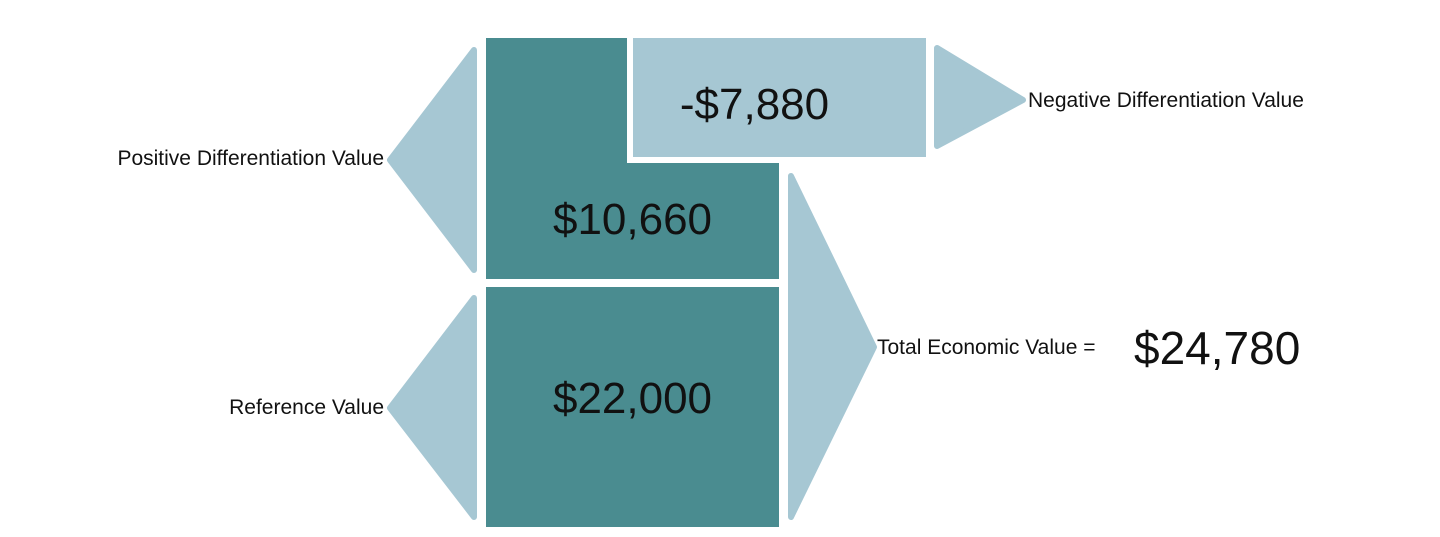 Image resolution: width=1440 pixels, height=537 pixels. Describe the element at coordinates (306, 407) in the screenshot. I see `reference-value-text: Reference Value` at that location.